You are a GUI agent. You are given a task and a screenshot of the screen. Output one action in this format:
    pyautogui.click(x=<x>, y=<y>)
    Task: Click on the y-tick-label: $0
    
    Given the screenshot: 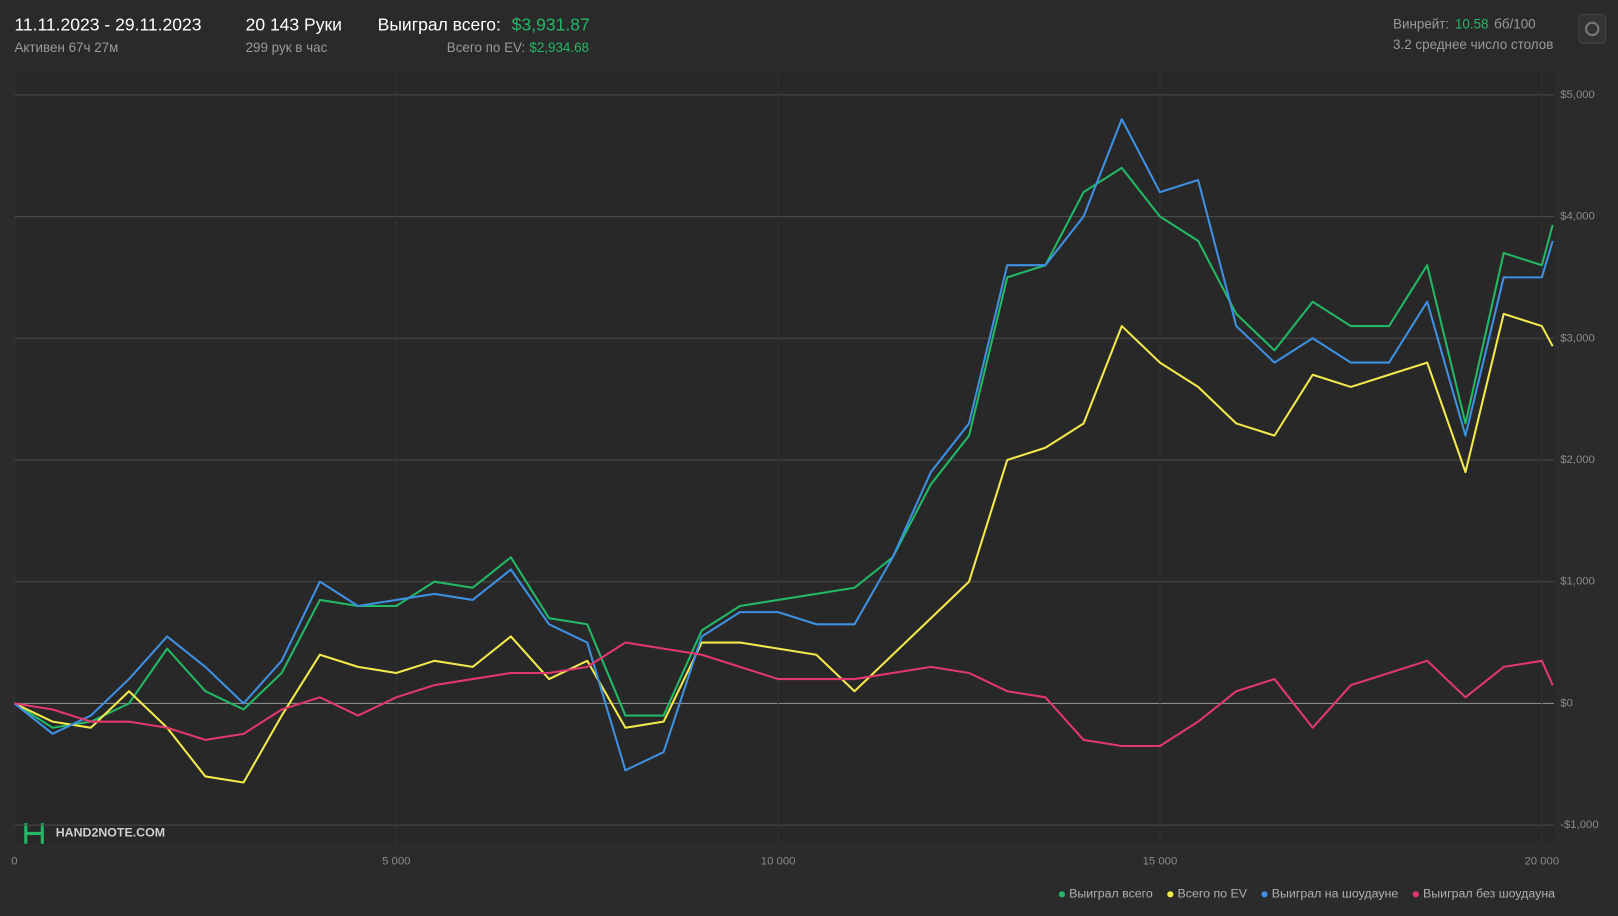 What is the action you would take?
    pyautogui.click(x=1566, y=703)
    